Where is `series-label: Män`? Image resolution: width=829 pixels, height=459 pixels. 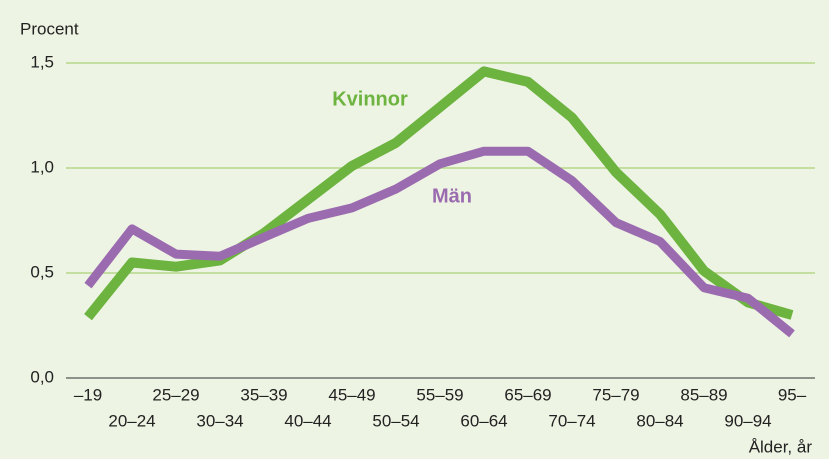 series-label: Män is located at coordinates (452, 196).